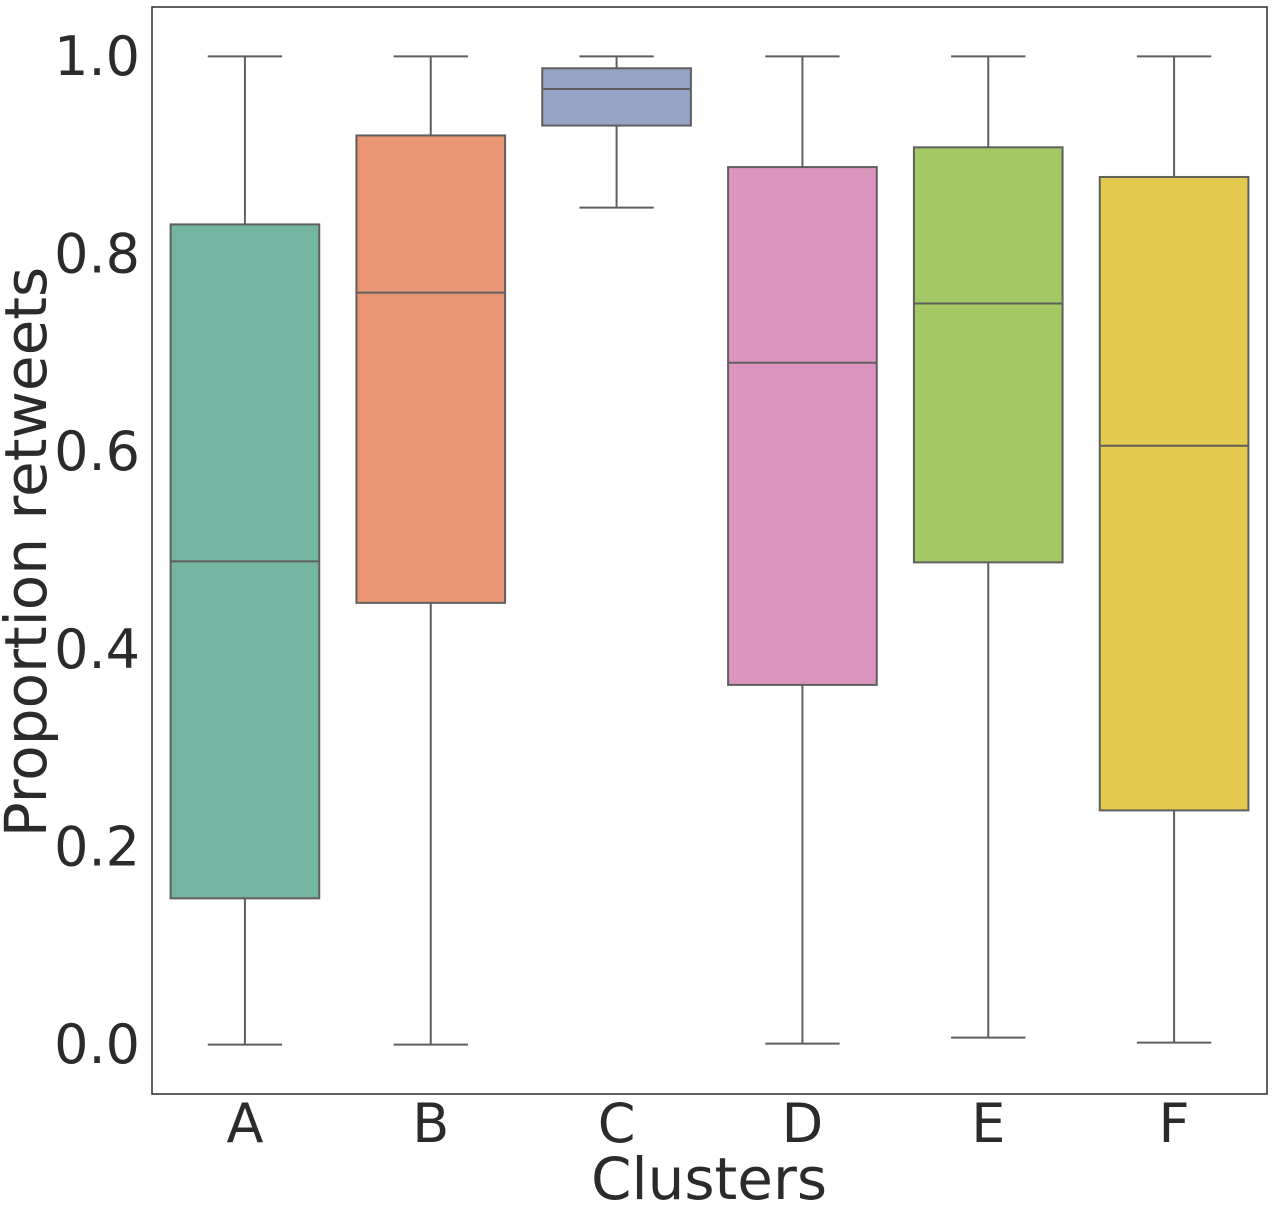  I want to click on y-tick-label: 0.0, so click(97, 1044).